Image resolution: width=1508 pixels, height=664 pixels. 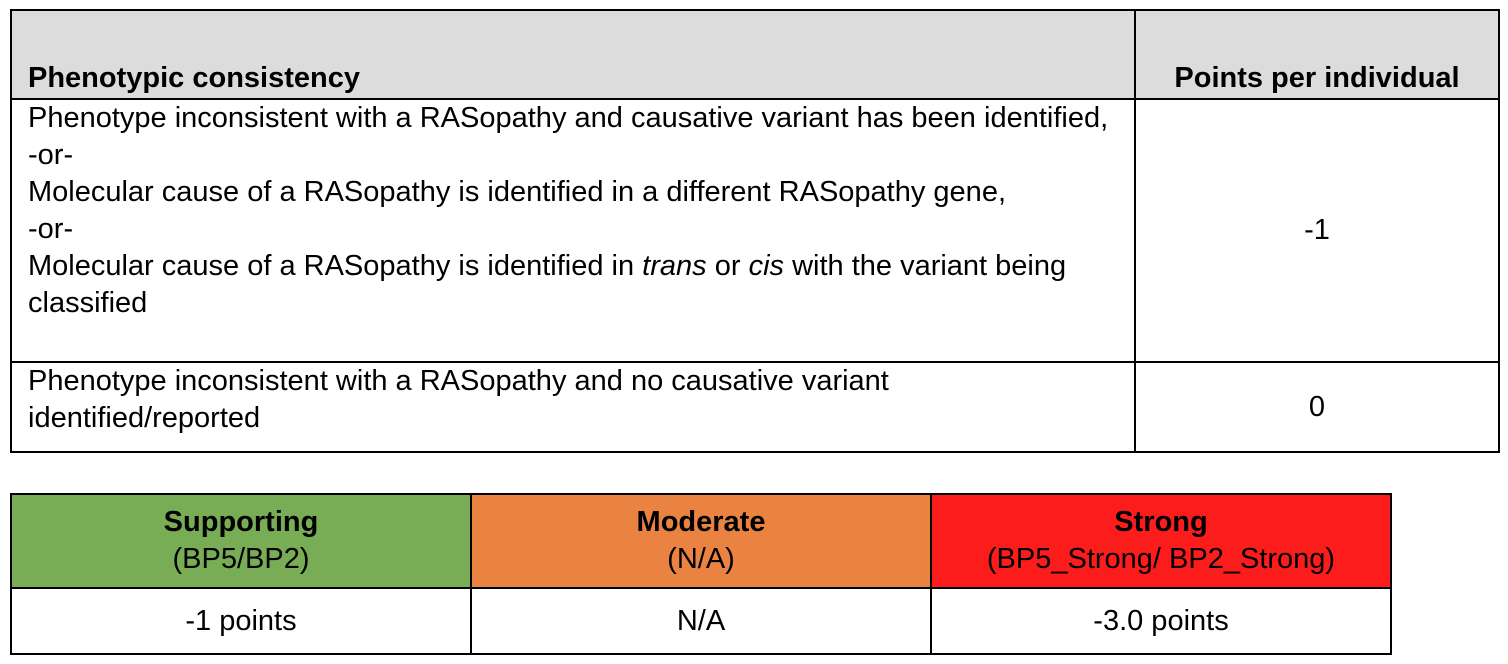 What do you see at coordinates (1161, 541) in the screenshot?
I see `strong-header-cell: Strong (BP5_Strong/ BP2_Strong)` at bounding box center [1161, 541].